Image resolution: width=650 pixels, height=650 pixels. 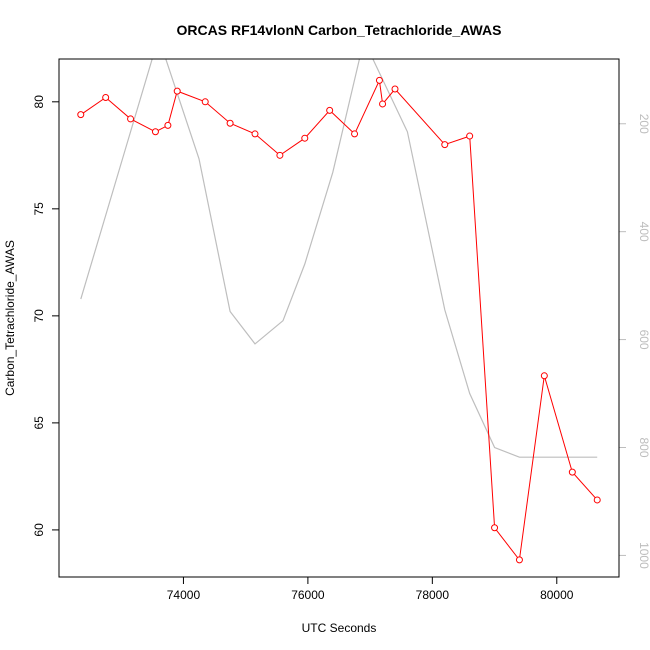 I want to click on y-tick-label: 70, so click(x=39, y=316).